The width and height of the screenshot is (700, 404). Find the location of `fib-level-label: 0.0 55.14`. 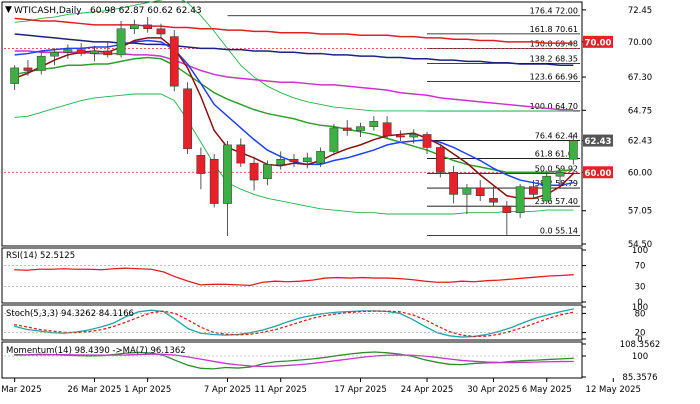

fib-level-label: 0.0 55.14 is located at coordinates (559, 231).